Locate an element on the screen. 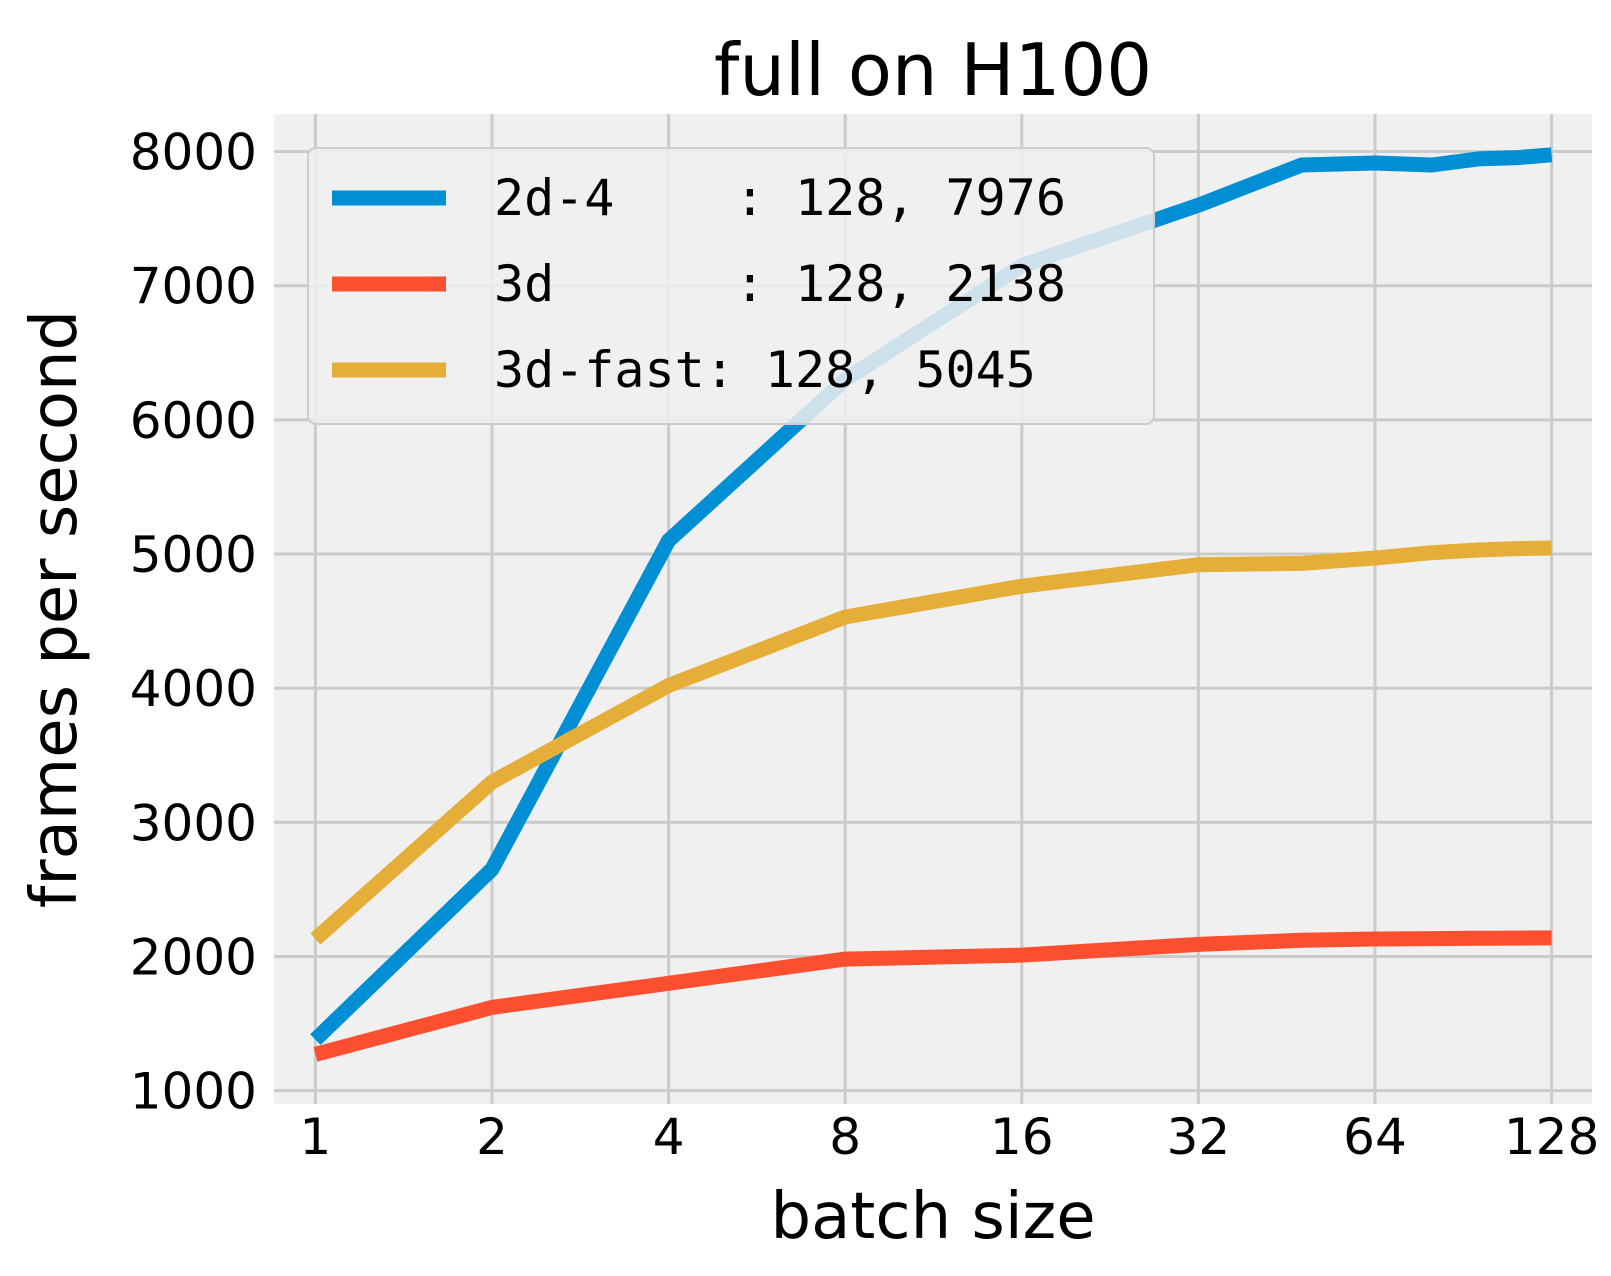 Image resolution: width=1611 pixels, height=1276 pixels. x-axis-ticks: 1 2 4 8 16 32 64 128 is located at coordinates (949, 1137).